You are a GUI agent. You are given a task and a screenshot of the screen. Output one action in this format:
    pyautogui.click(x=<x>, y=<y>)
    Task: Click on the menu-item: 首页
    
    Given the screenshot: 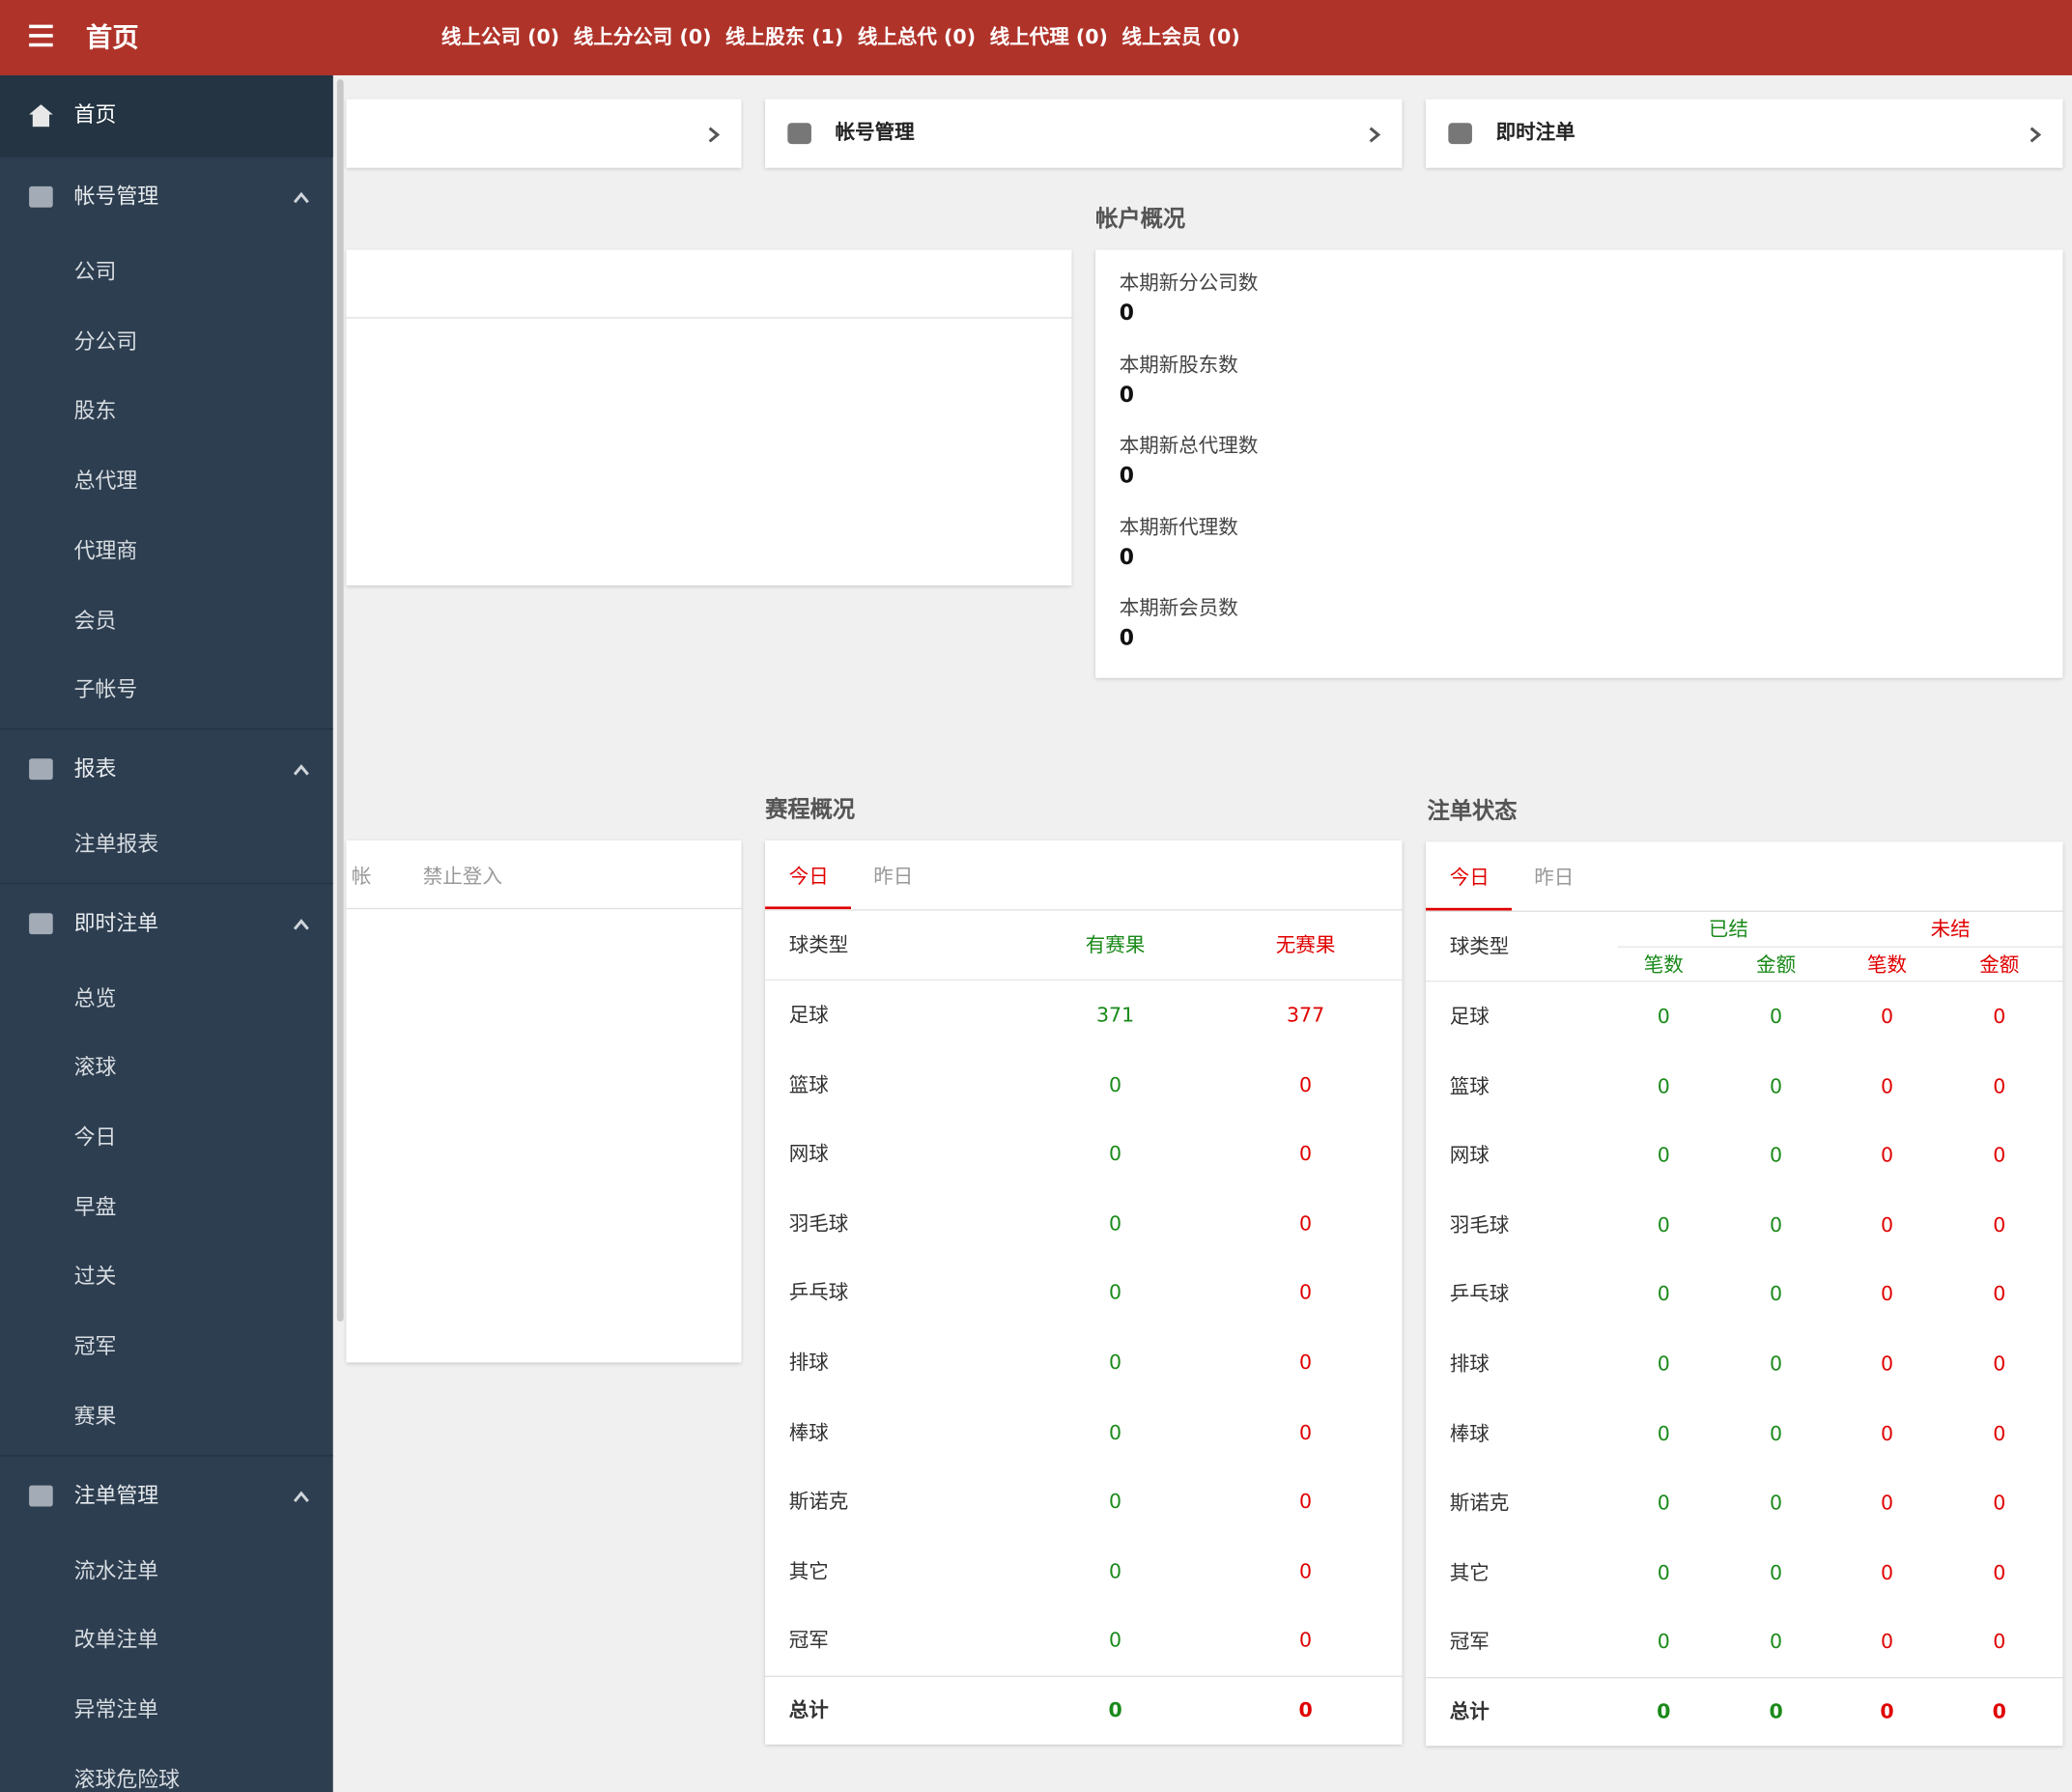 What is the action you would take?
    pyautogui.click(x=95, y=114)
    